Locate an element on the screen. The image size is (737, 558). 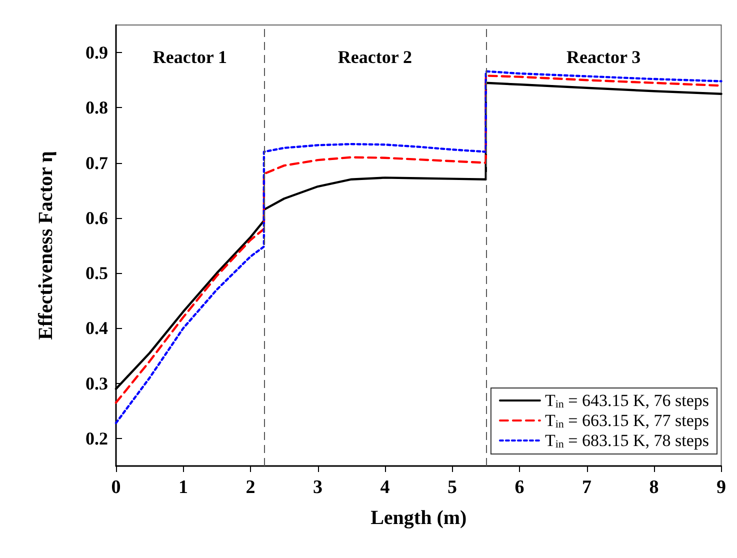
y-tick-label: 0.5 is located at coordinates (97, 273).